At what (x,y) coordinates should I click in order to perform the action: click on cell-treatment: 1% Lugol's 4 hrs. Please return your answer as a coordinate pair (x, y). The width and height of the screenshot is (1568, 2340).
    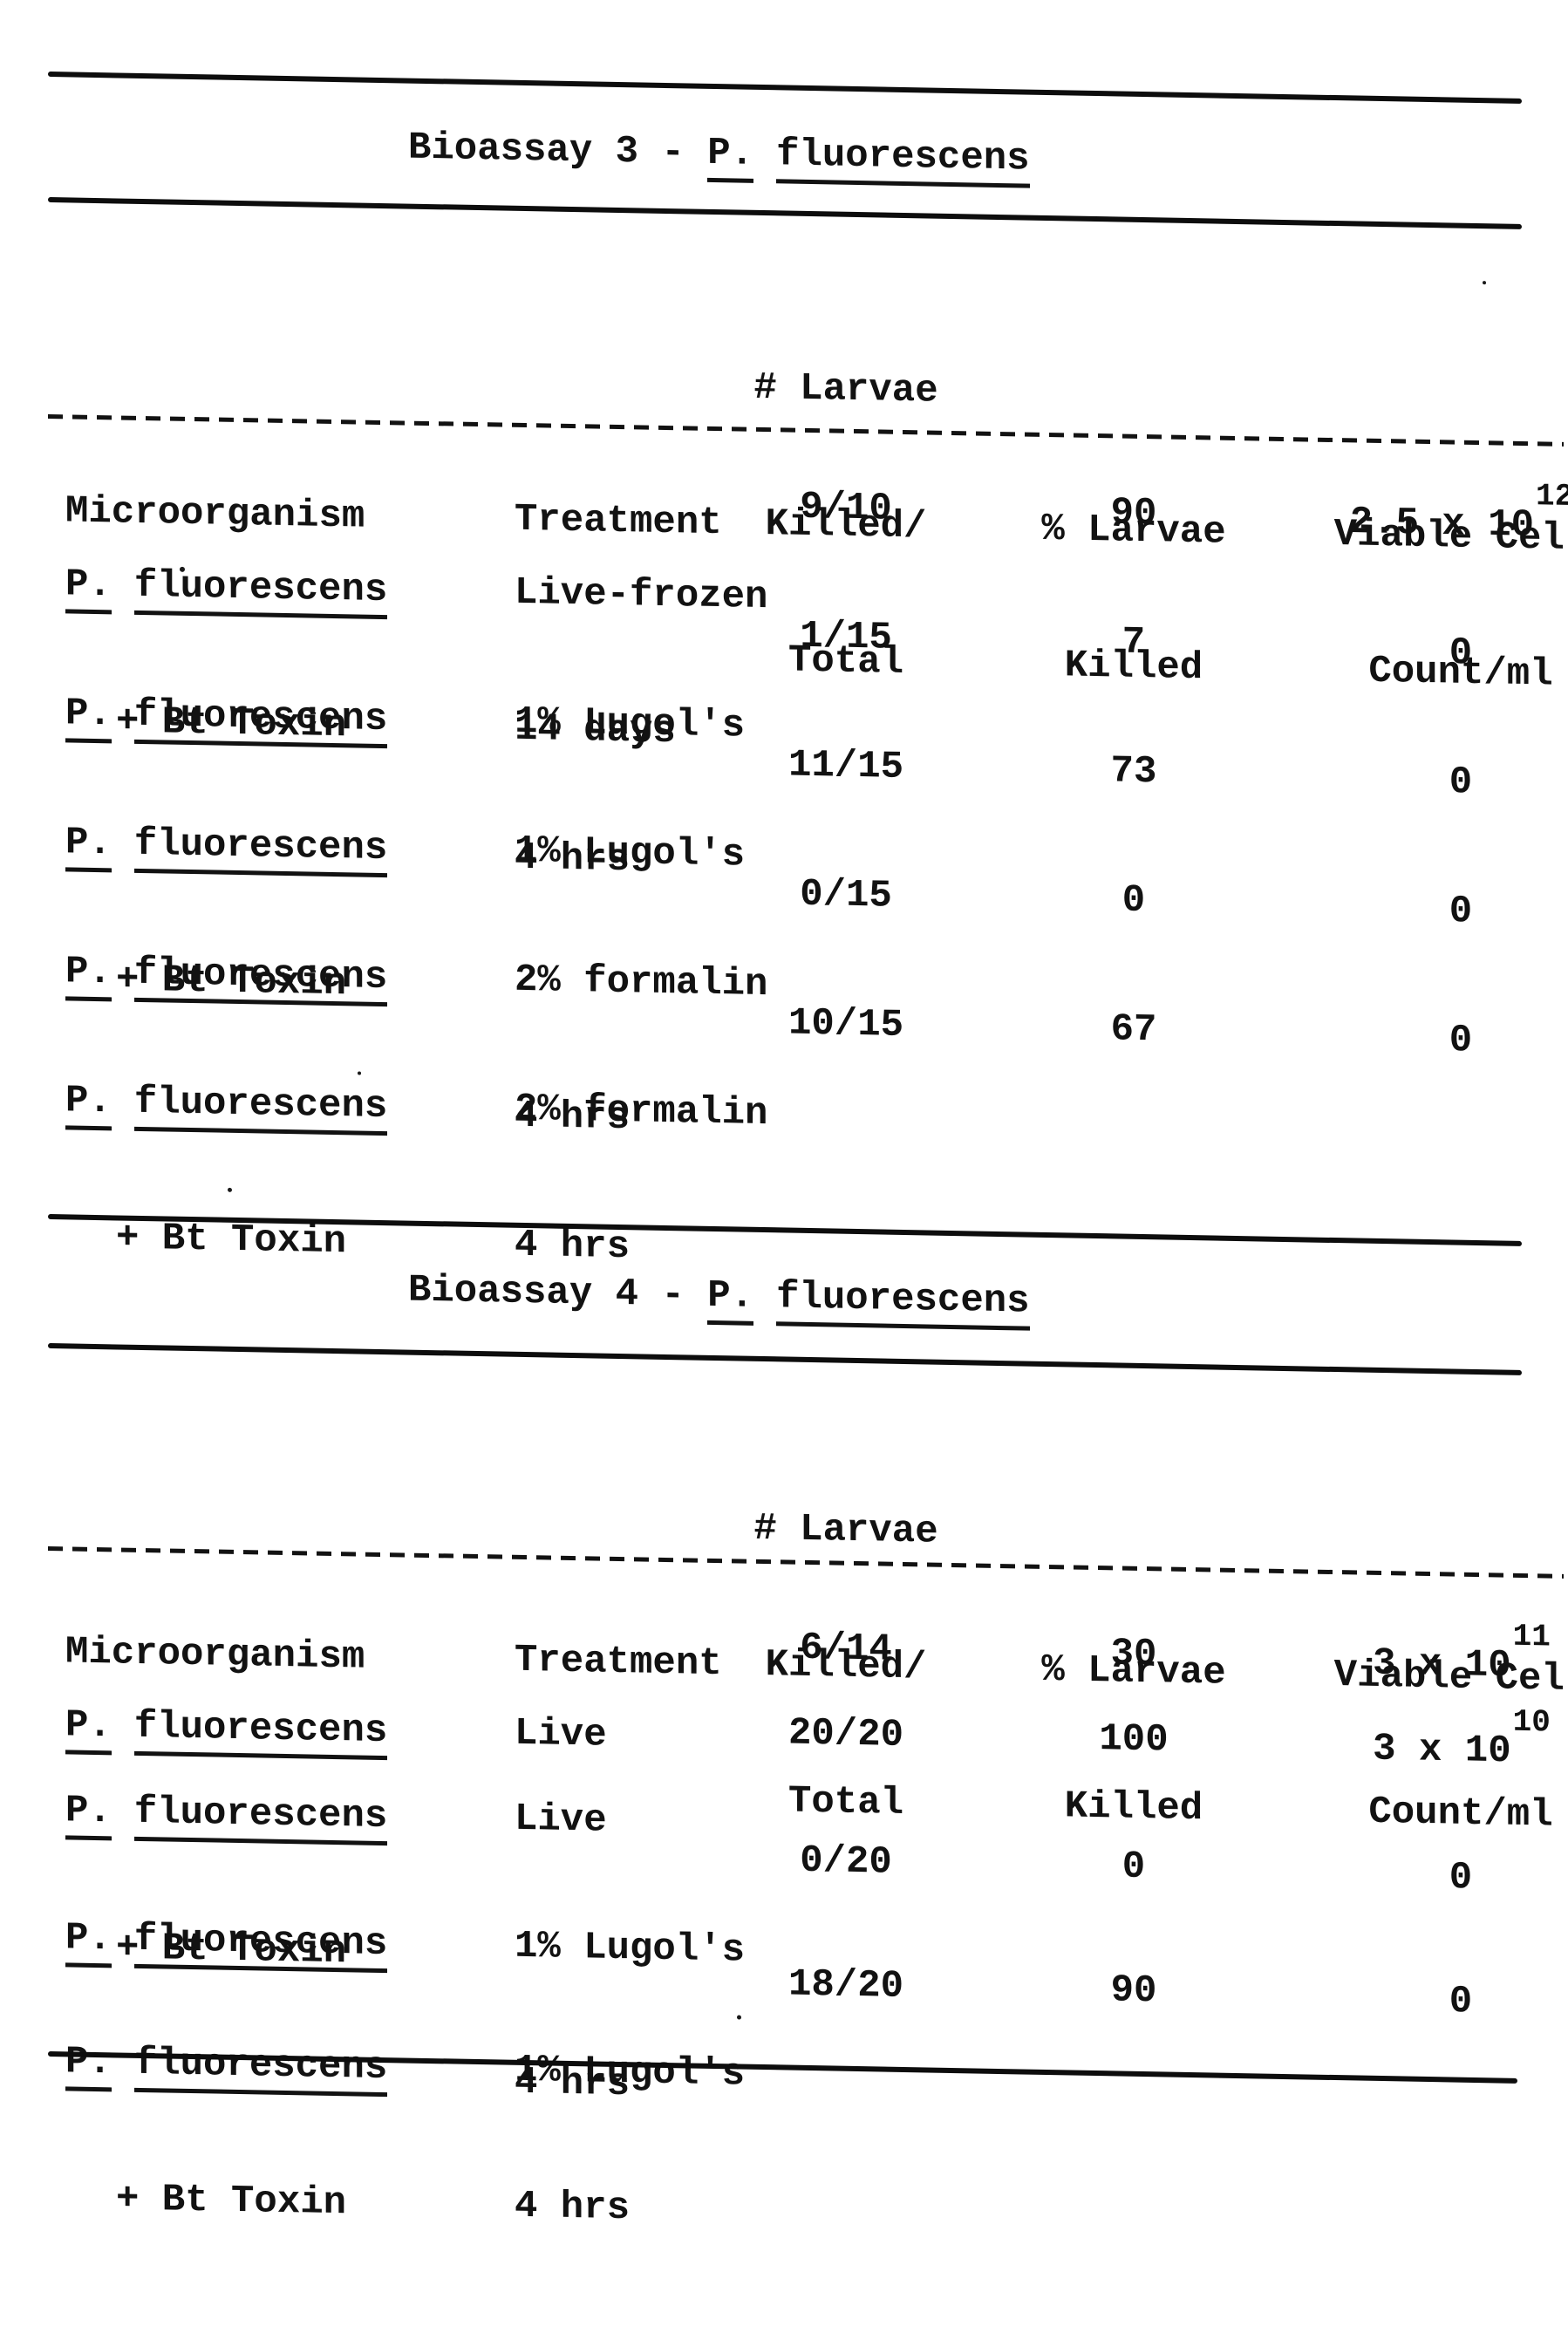
    Looking at the image, I should click on (628, 2140).